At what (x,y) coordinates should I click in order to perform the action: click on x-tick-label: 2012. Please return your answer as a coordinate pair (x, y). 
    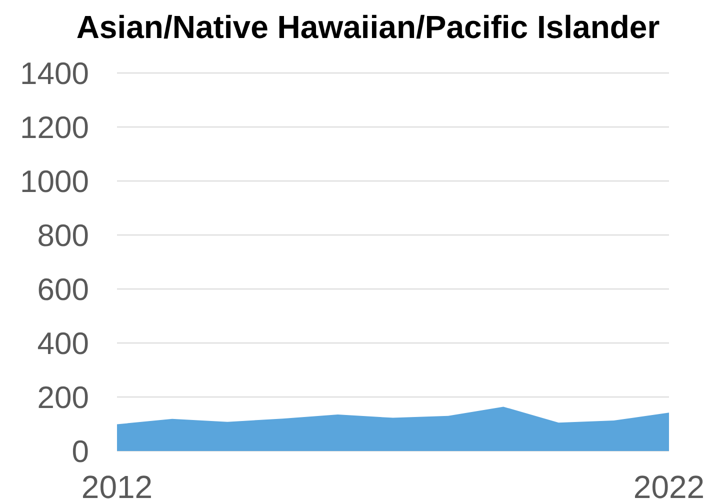
    Looking at the image, I should click on (117, 486).